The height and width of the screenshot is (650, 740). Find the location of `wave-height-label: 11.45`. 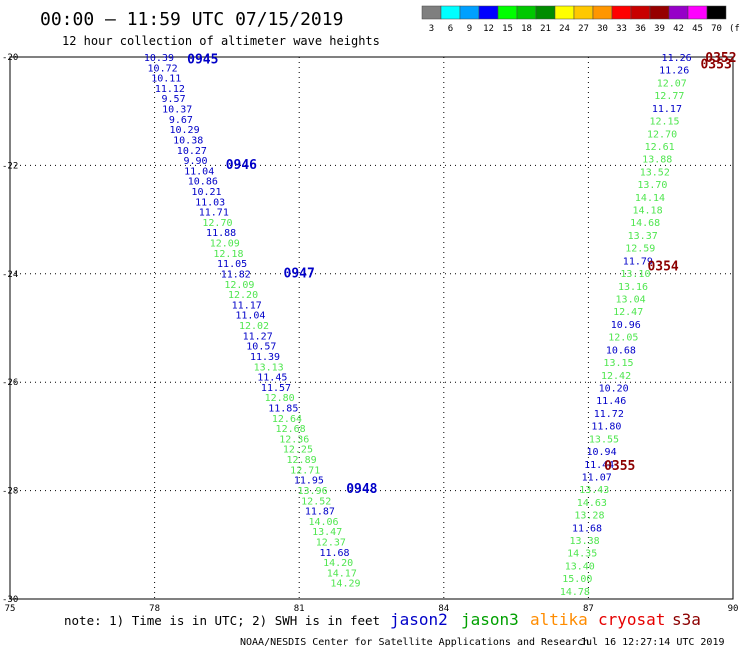

wave-height-label: 11.45 is located at coordinates (272, 378).